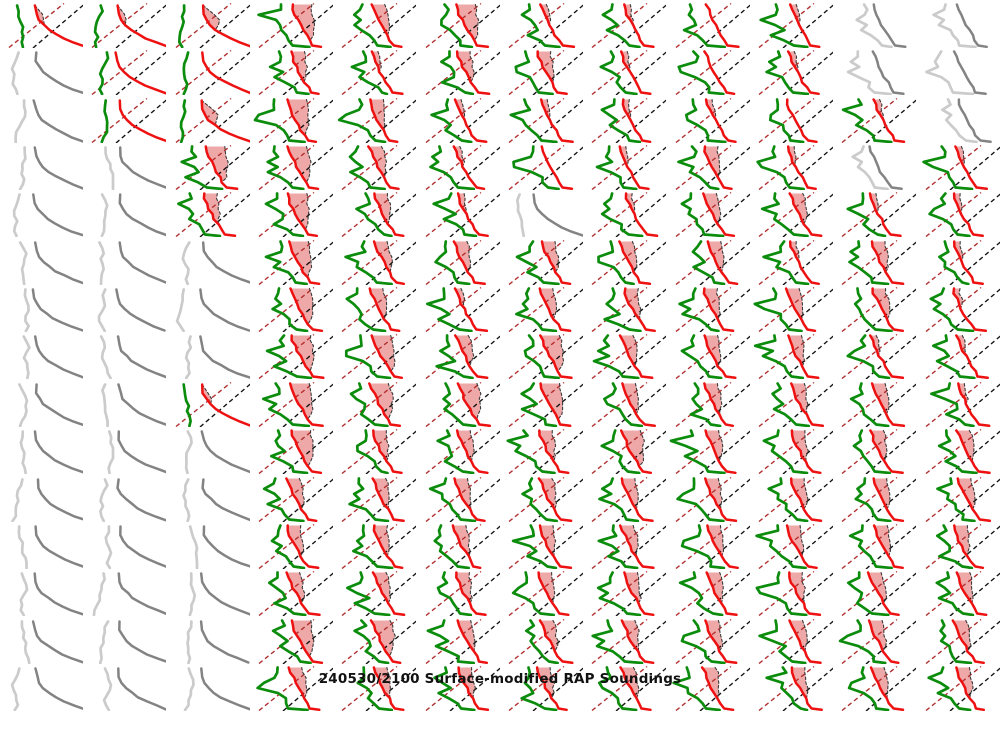 The width and height of the screenshot is (1000, 750). Describe the element at coordinates (379, 262) in the screenshot. I see `sounding-cell-r6c5` at that location.